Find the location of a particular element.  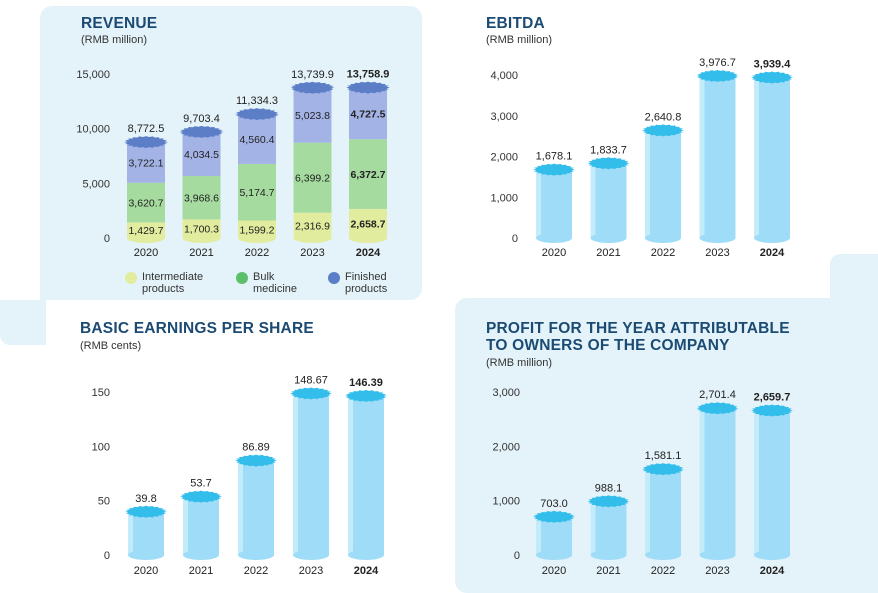

revenue-cap-2022 is located at coordinates (257, 114).